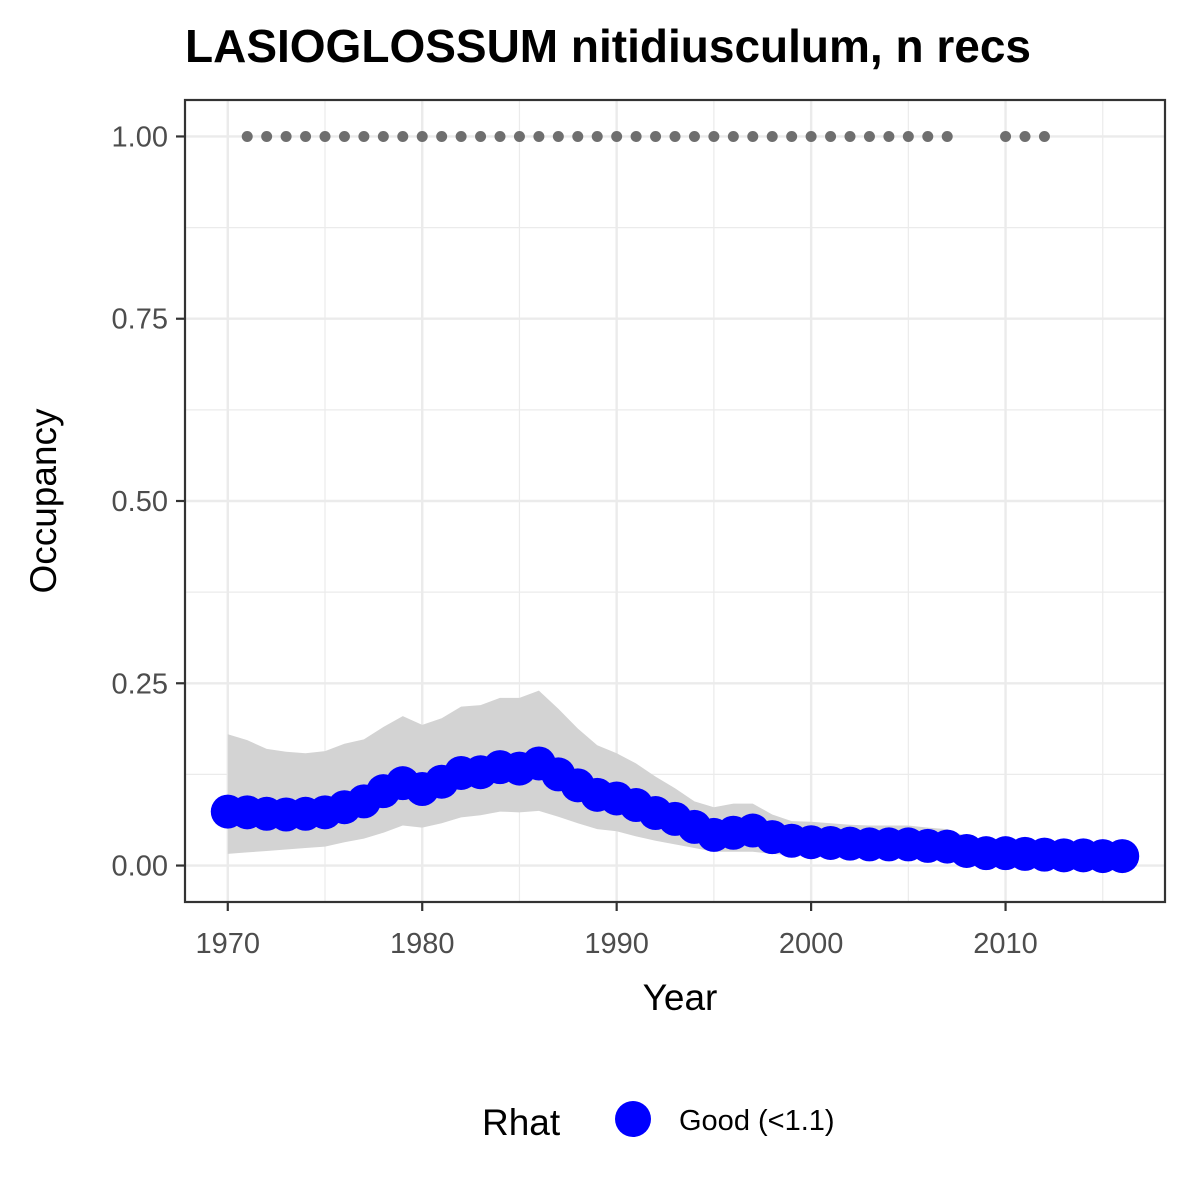 The width and height of the screenshot is (1200, 1200). I want to click on record-point-1985, so click(519, 136).